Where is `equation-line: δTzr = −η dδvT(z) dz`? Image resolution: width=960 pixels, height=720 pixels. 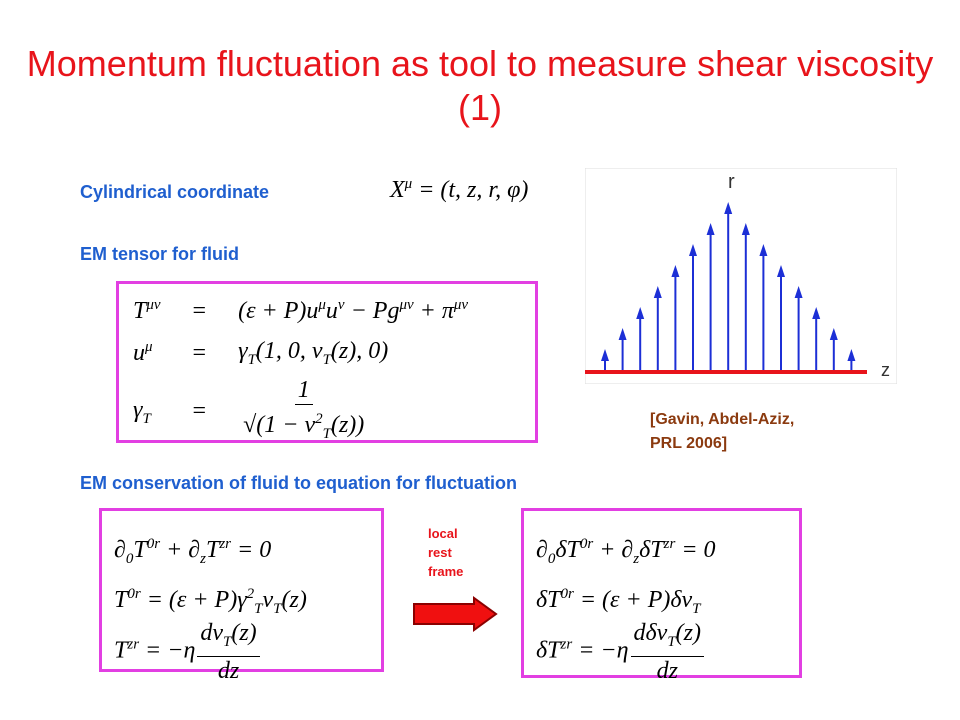
equation-line: δTzr = −η dδvT(z) dz is located at coordinates (667, 651).